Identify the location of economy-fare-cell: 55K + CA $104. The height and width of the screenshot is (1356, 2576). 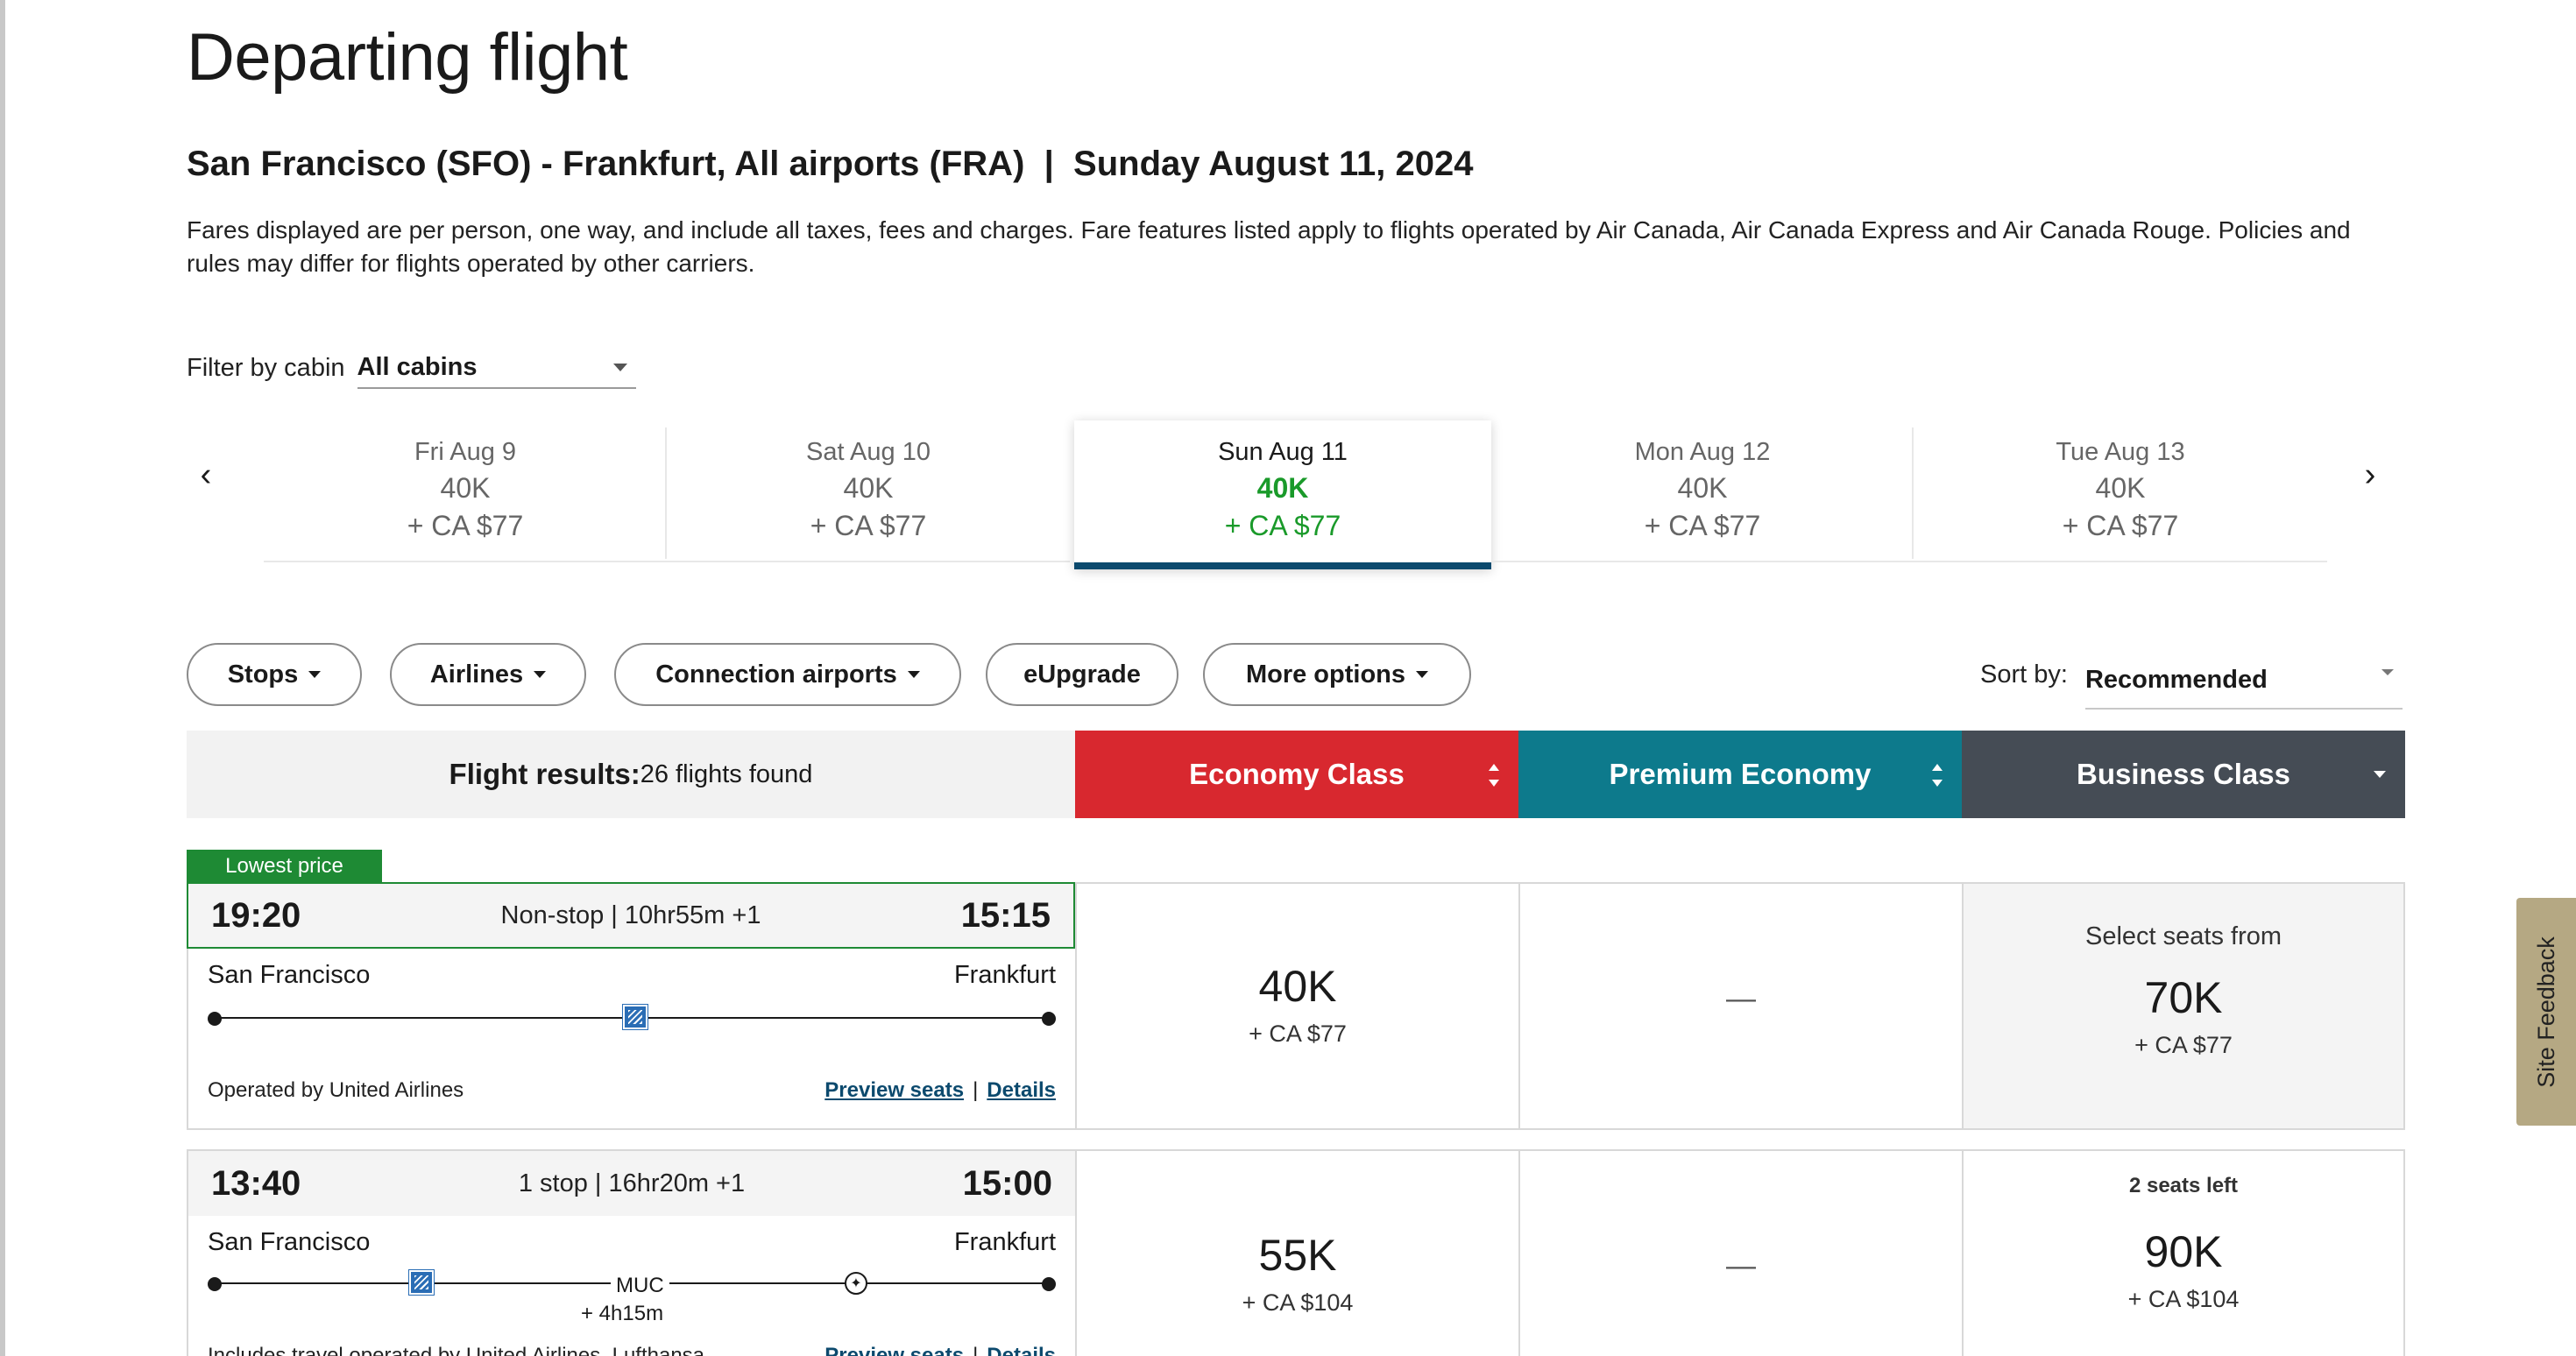
(1296, 1252).